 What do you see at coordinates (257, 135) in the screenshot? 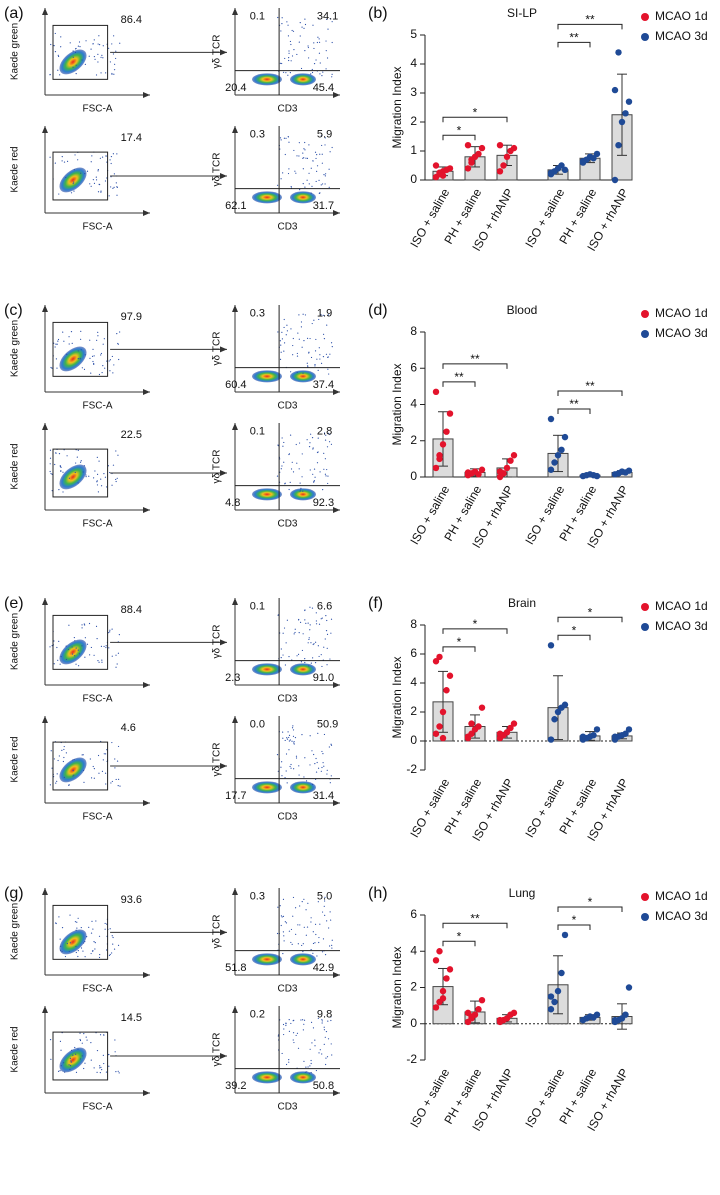
I see `quadrant-value: 0.3` at bounding box center [257, 135].